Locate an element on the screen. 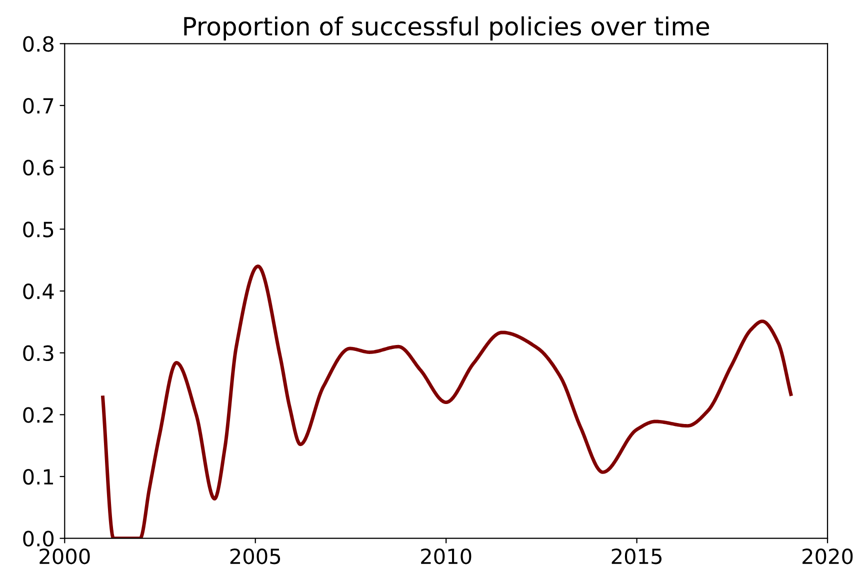 The width and height of the screenshot is (862, 582). y-tick-label: 0.0 is located at coordinates (38, 538).